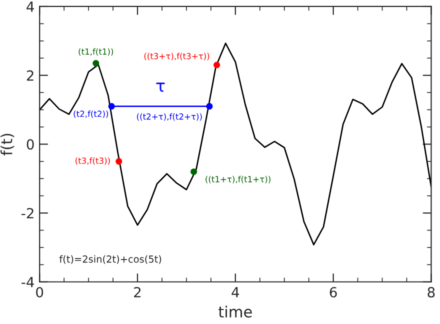 This screenshot has width=440, height=324. I want to click on x-tick-label: 0, so click(40, 292).